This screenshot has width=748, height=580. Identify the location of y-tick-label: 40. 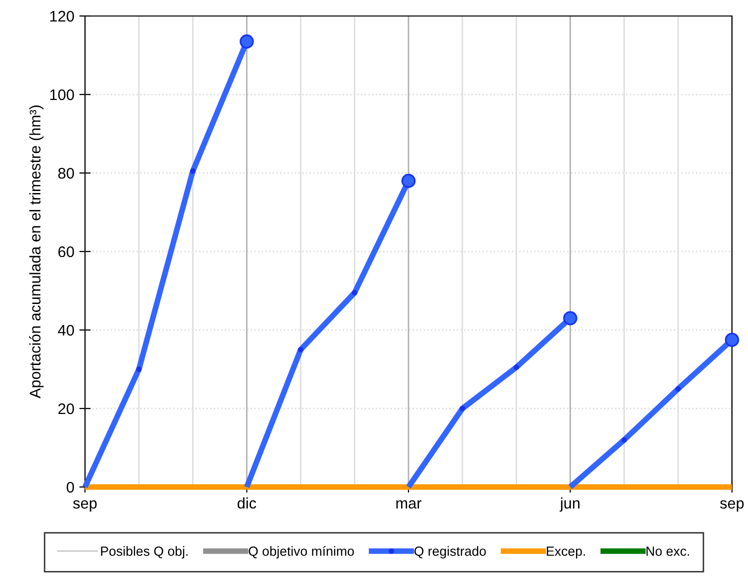
(66, 330).